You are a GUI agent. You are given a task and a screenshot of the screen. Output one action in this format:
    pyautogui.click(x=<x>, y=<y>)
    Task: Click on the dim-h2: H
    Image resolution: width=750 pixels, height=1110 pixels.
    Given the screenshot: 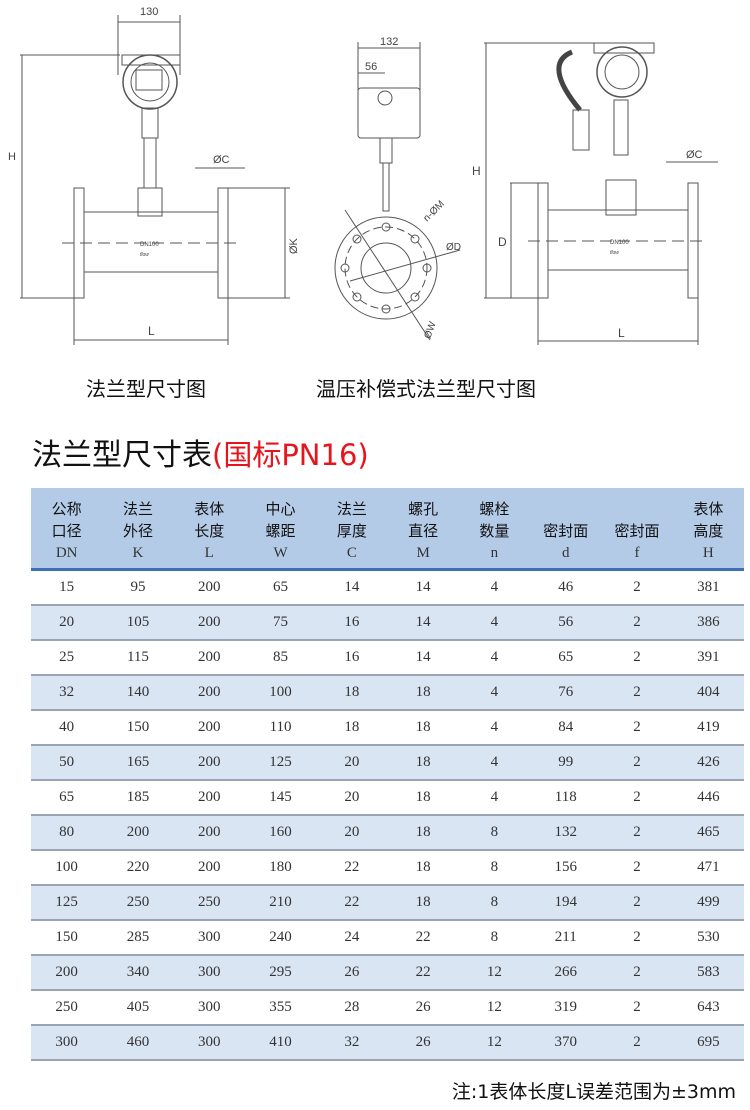 What is the action you would take?
    pyautogui.click(x=476, y=171)
    